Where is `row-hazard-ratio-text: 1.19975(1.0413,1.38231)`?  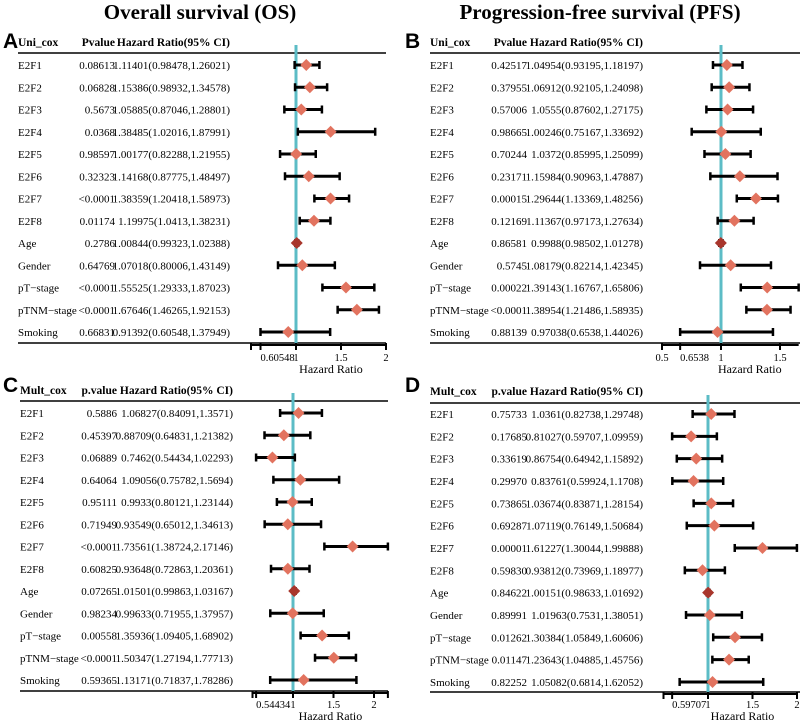 row-hazard-ratio-text: 1.19975(1.0413,1.38231) is located at coordinates (174, 222).